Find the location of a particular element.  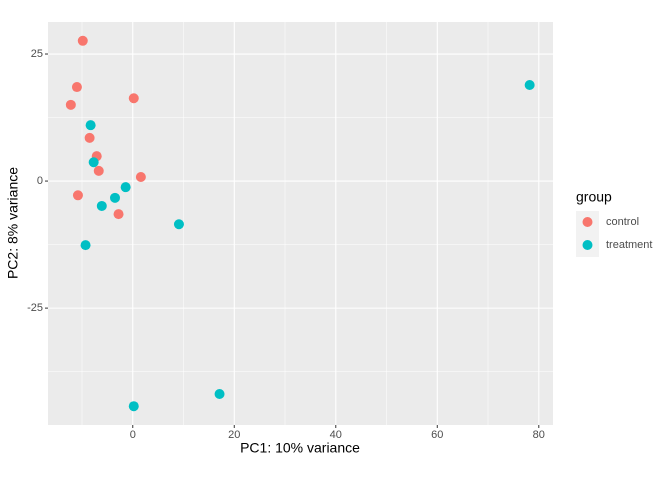

x-tick-label: 40 is located at coordinates (336, 435).